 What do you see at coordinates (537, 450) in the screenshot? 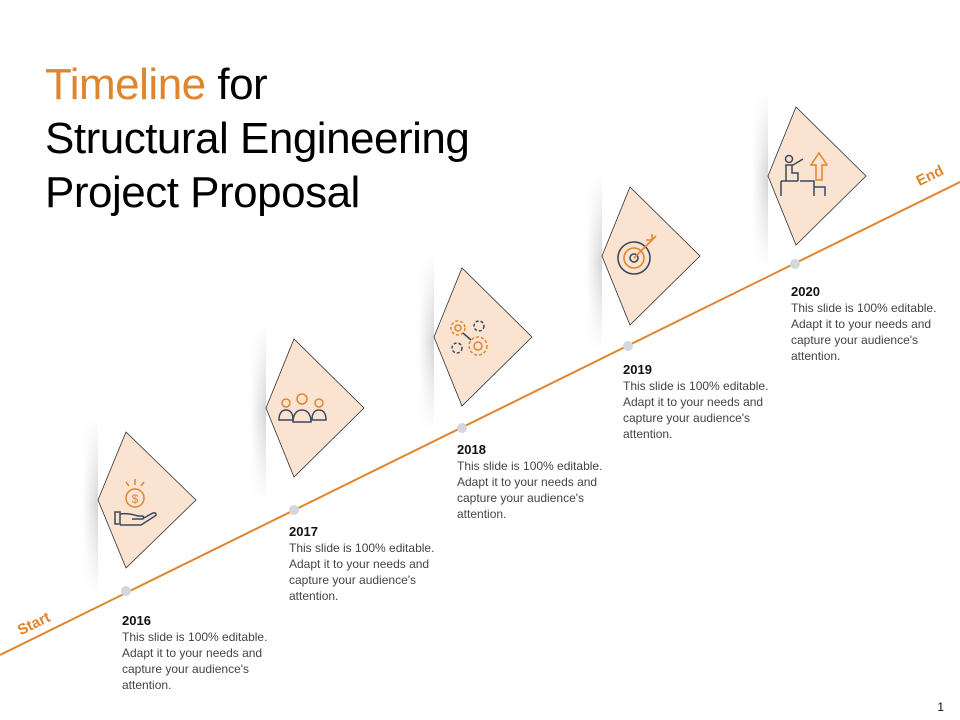
I see `milestone-year: 2018` at bounding box center [537, 450].